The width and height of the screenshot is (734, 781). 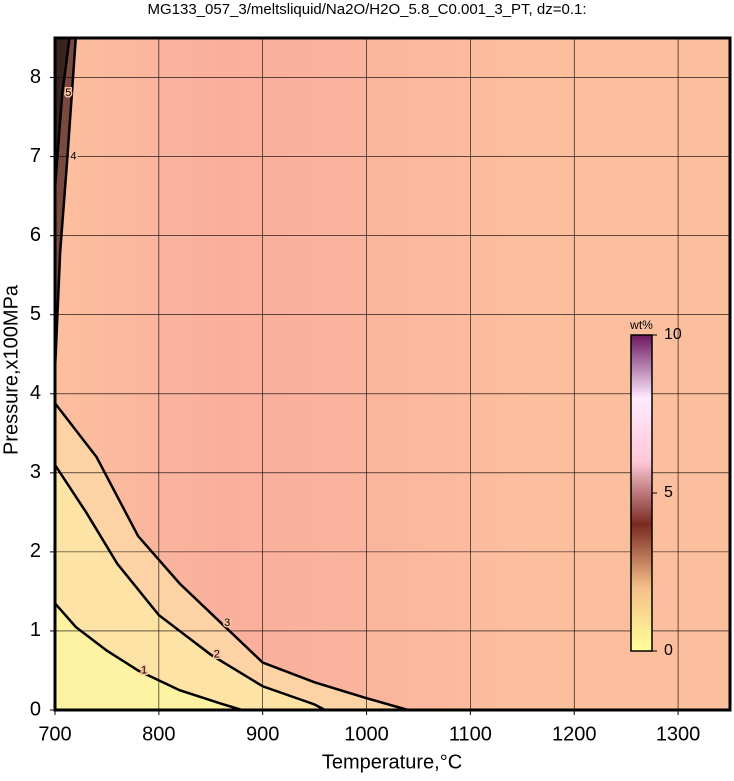 What do you see at coordinates (641, 493) in the screenshot?
I see `colorbar` at bounding box center [641, 493].